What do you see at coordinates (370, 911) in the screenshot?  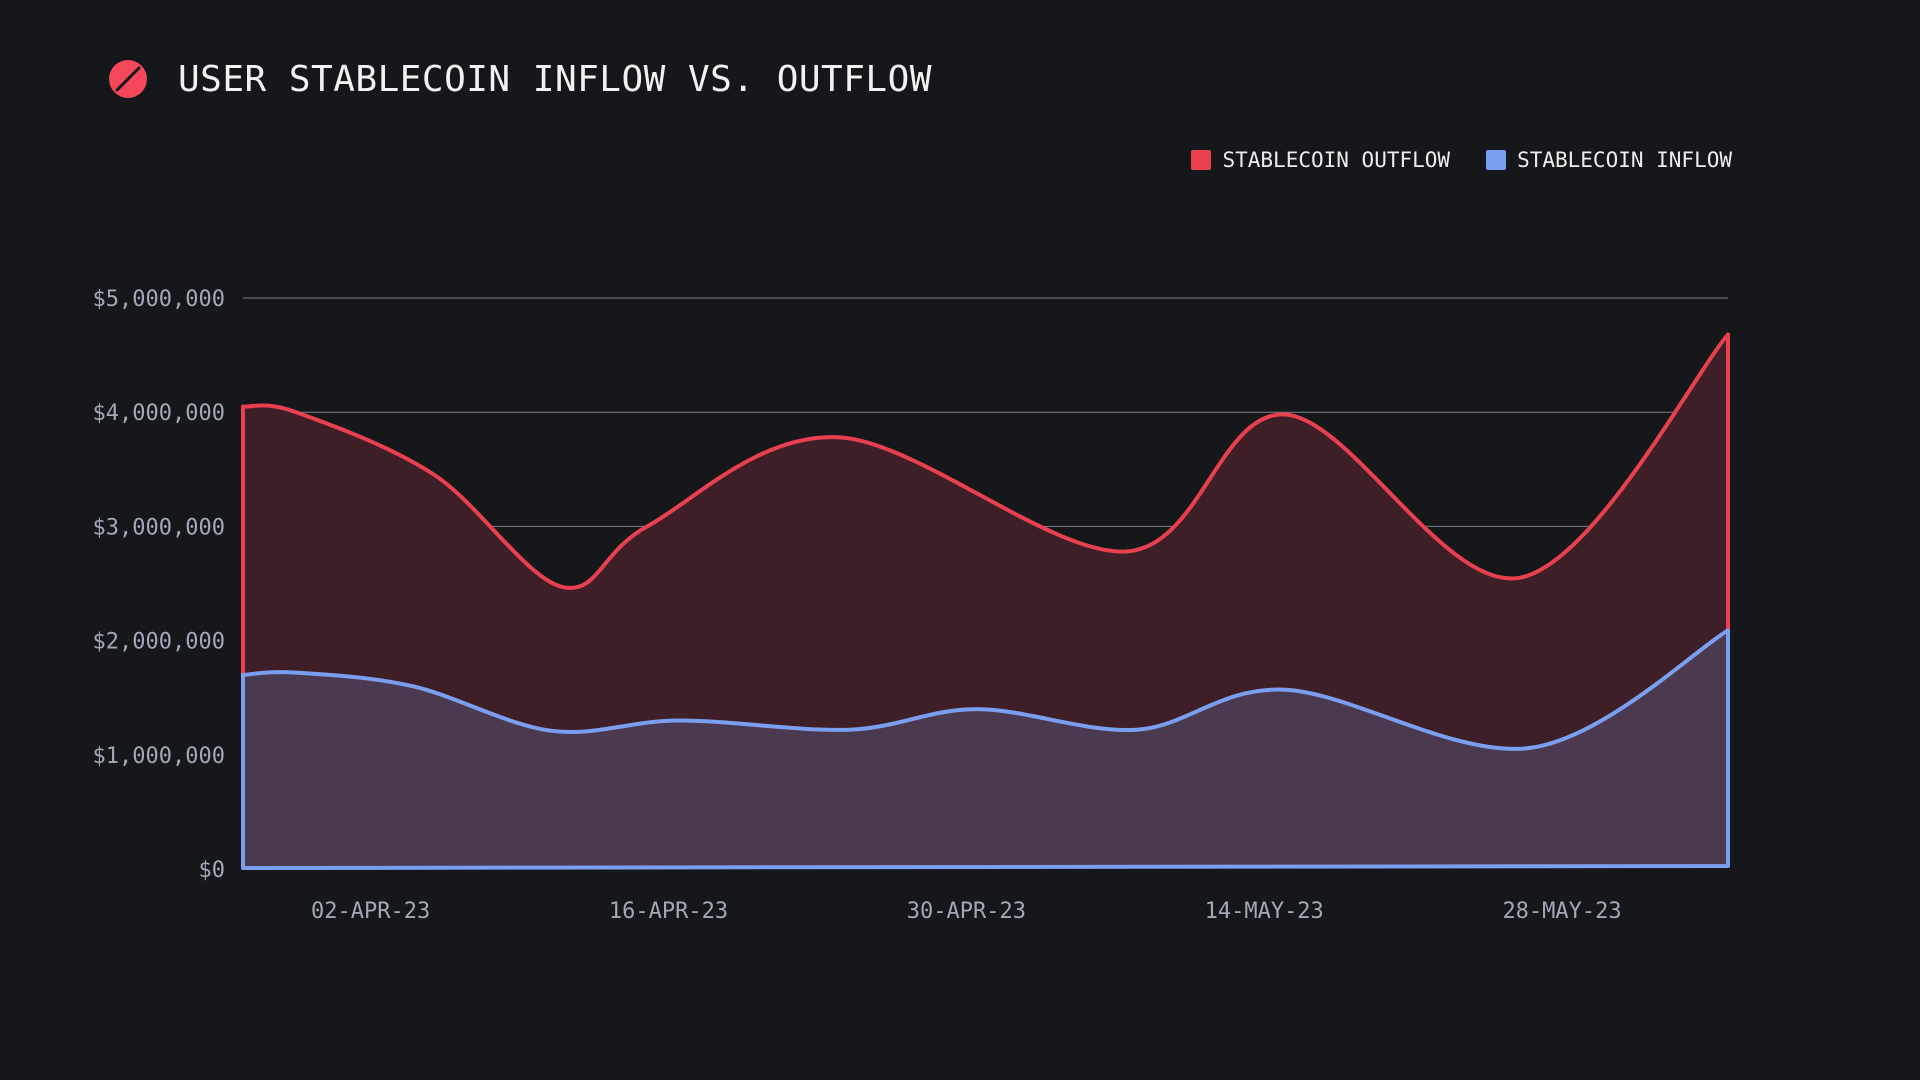 I see `x-tick-label: 02-APR-23` at bounding box center [370, 911].